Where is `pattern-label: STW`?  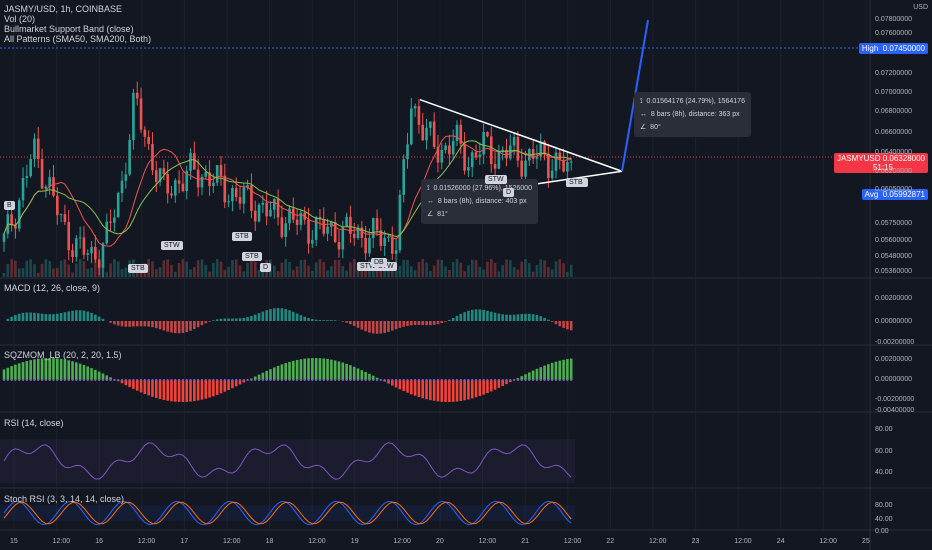
pattern-label: STW is located at coordinates (172, 245).